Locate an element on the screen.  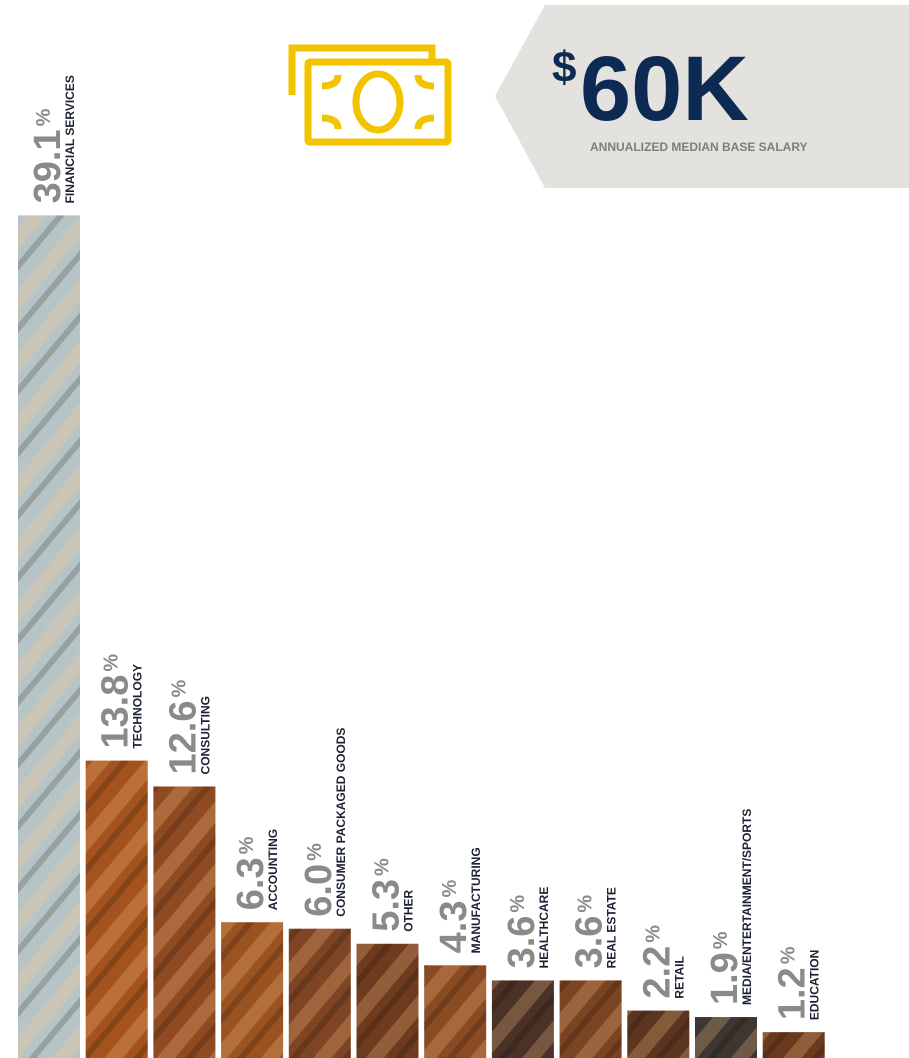
value-label: 5.3% is located at coordinates (387, 895).